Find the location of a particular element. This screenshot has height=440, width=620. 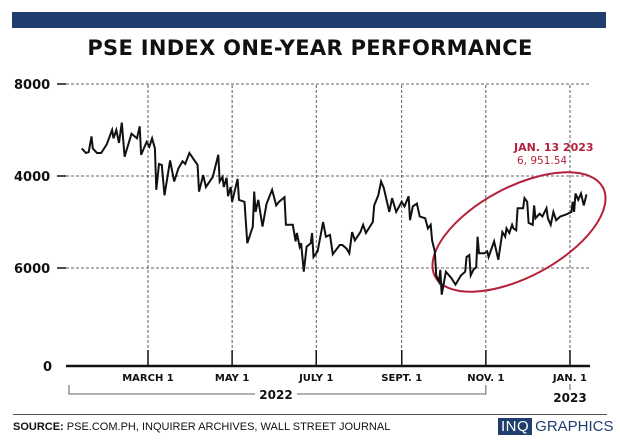

chart-title: PSE INDEX ONE-YEAR PERFORMANCE is located at coordinates (310, 48).